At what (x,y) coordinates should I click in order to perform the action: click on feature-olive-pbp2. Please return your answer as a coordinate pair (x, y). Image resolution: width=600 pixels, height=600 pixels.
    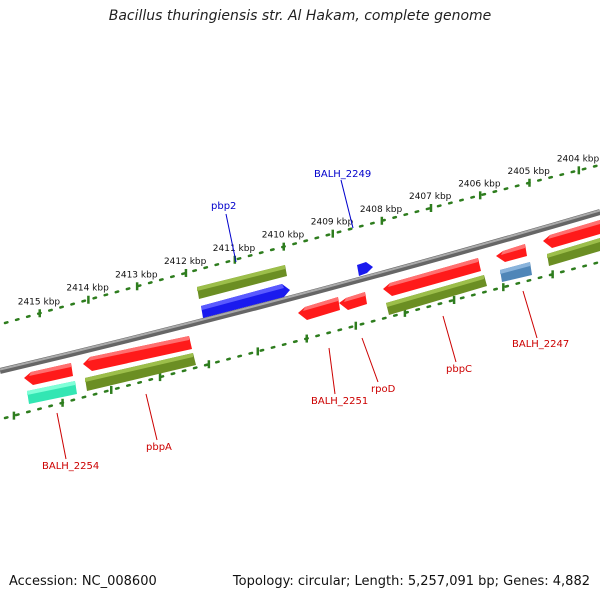
    Looking at the image, I should click on (242, 282).